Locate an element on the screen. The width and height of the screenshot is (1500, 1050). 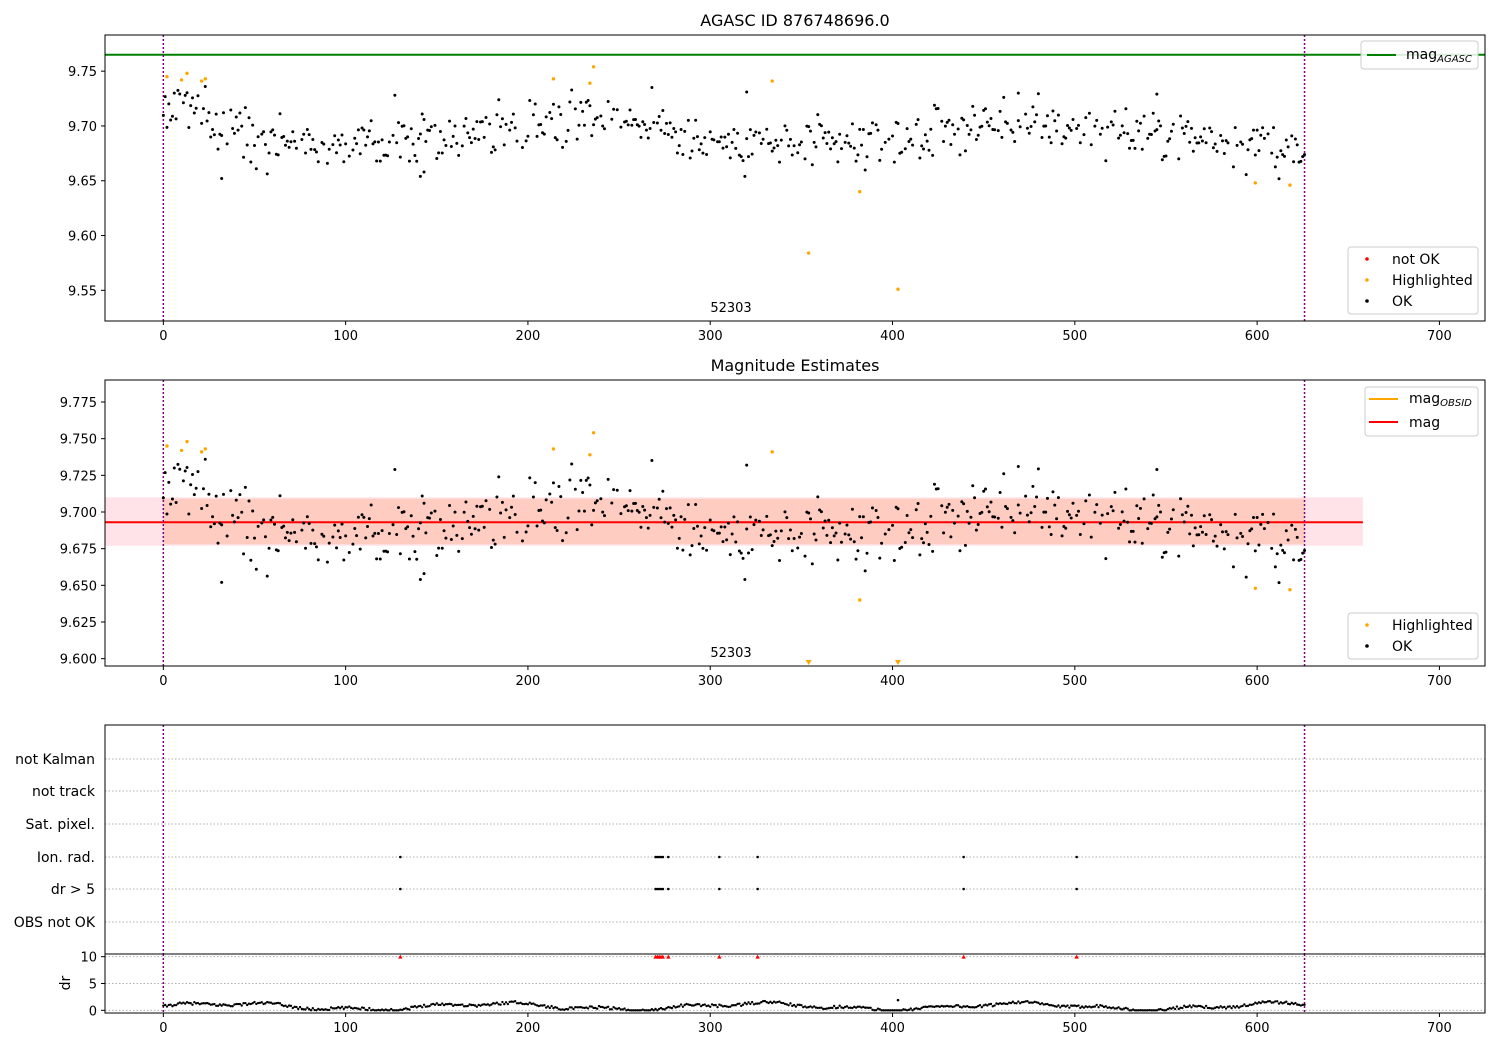
legend2-highlighted-marker is located at coordinates (1367, 625).